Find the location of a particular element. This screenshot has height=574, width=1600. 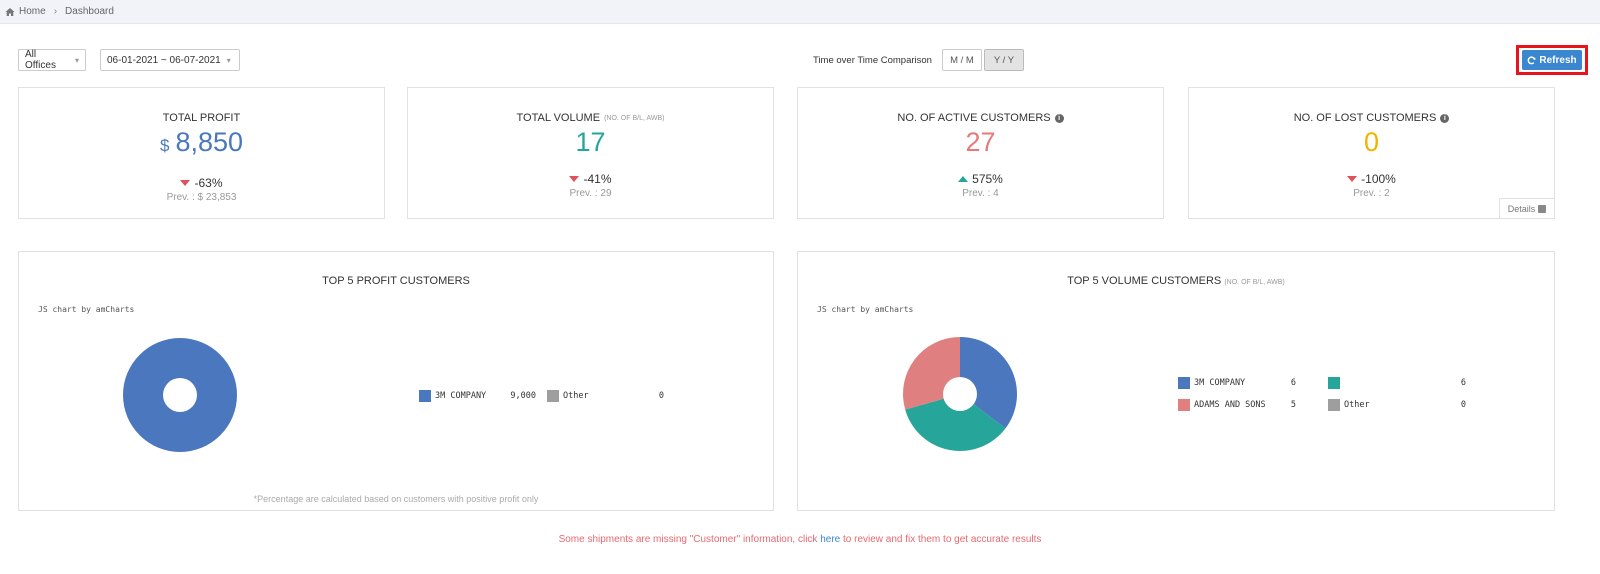

month-over-month-button: M / M is located at coordinates (961, 60).